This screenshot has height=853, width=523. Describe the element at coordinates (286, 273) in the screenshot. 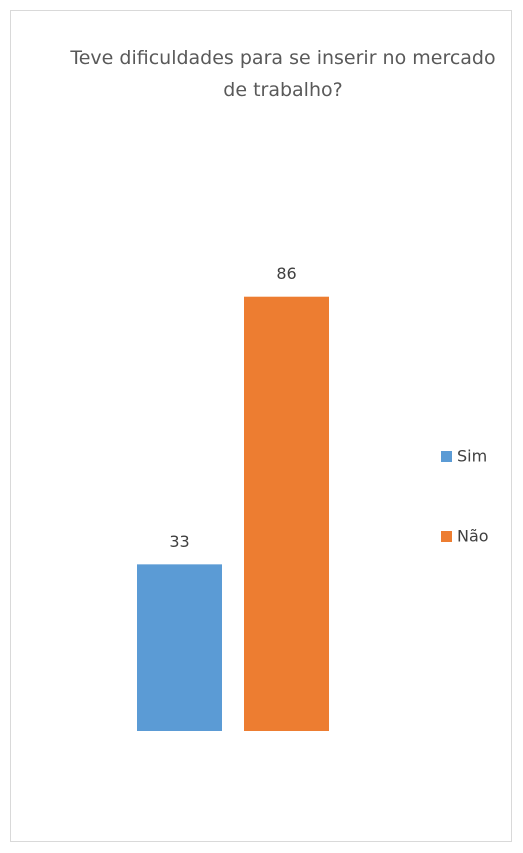

I see `data-label: 86` at that location.